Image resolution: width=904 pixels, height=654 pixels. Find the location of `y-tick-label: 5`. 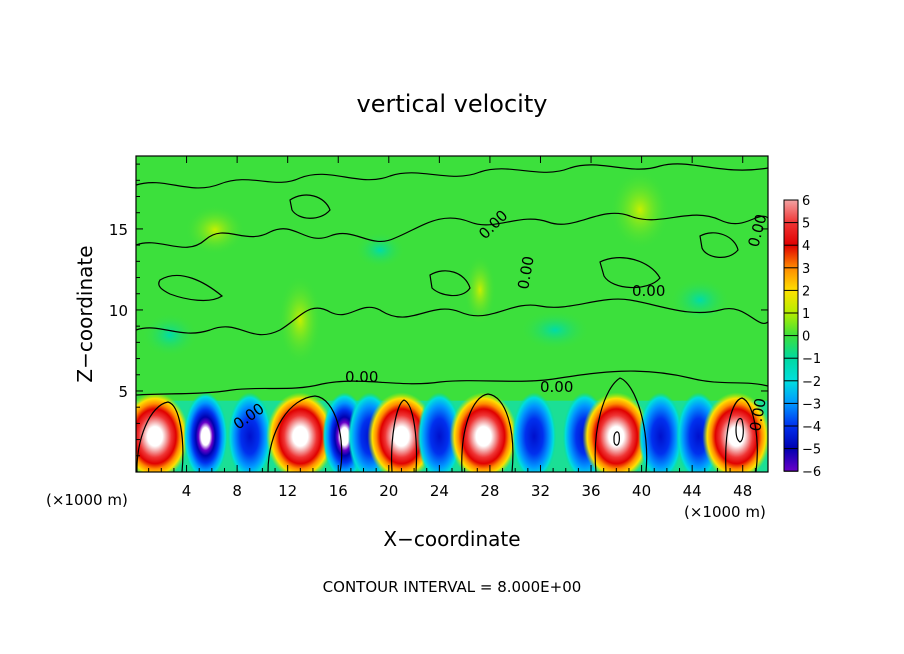

y-tick-label: 5 is located at coordinates (123, 392).